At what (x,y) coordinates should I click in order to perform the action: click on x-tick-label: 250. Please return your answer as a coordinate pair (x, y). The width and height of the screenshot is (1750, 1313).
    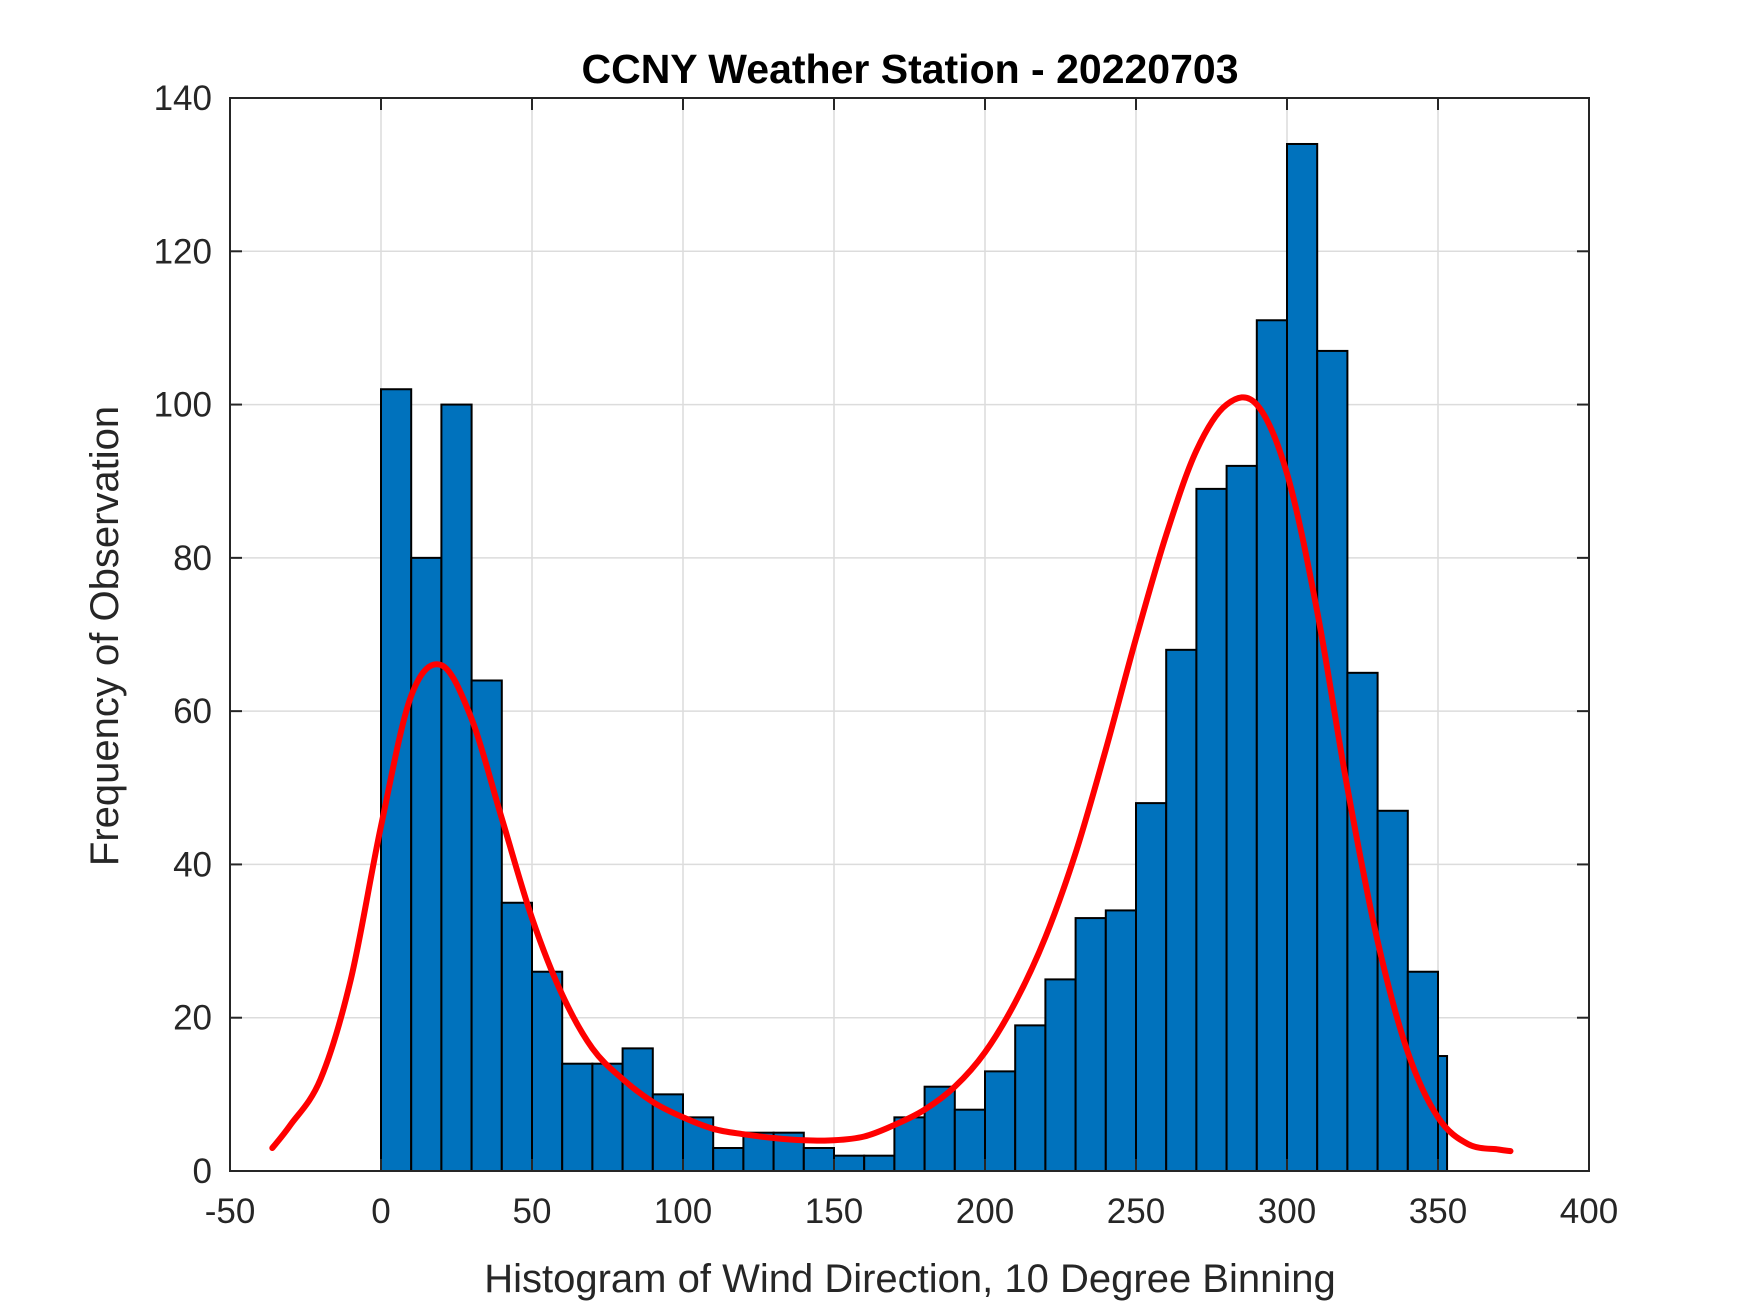
    Looking at the image, I should click on (1136, 1211).